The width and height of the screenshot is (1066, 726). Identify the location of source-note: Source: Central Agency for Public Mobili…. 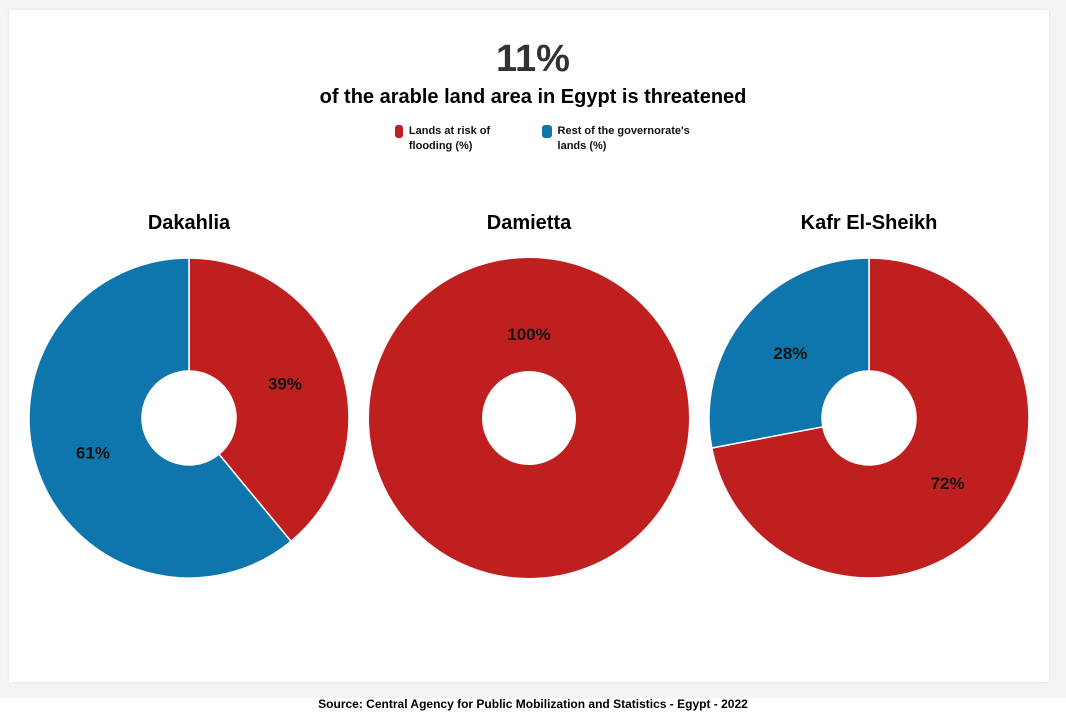
(533, 704).